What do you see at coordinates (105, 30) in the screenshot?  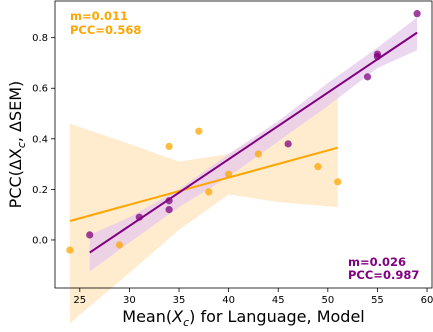 I see `orange-pcc-annotation: PCC=0.568` at bounding box center [105, 30].